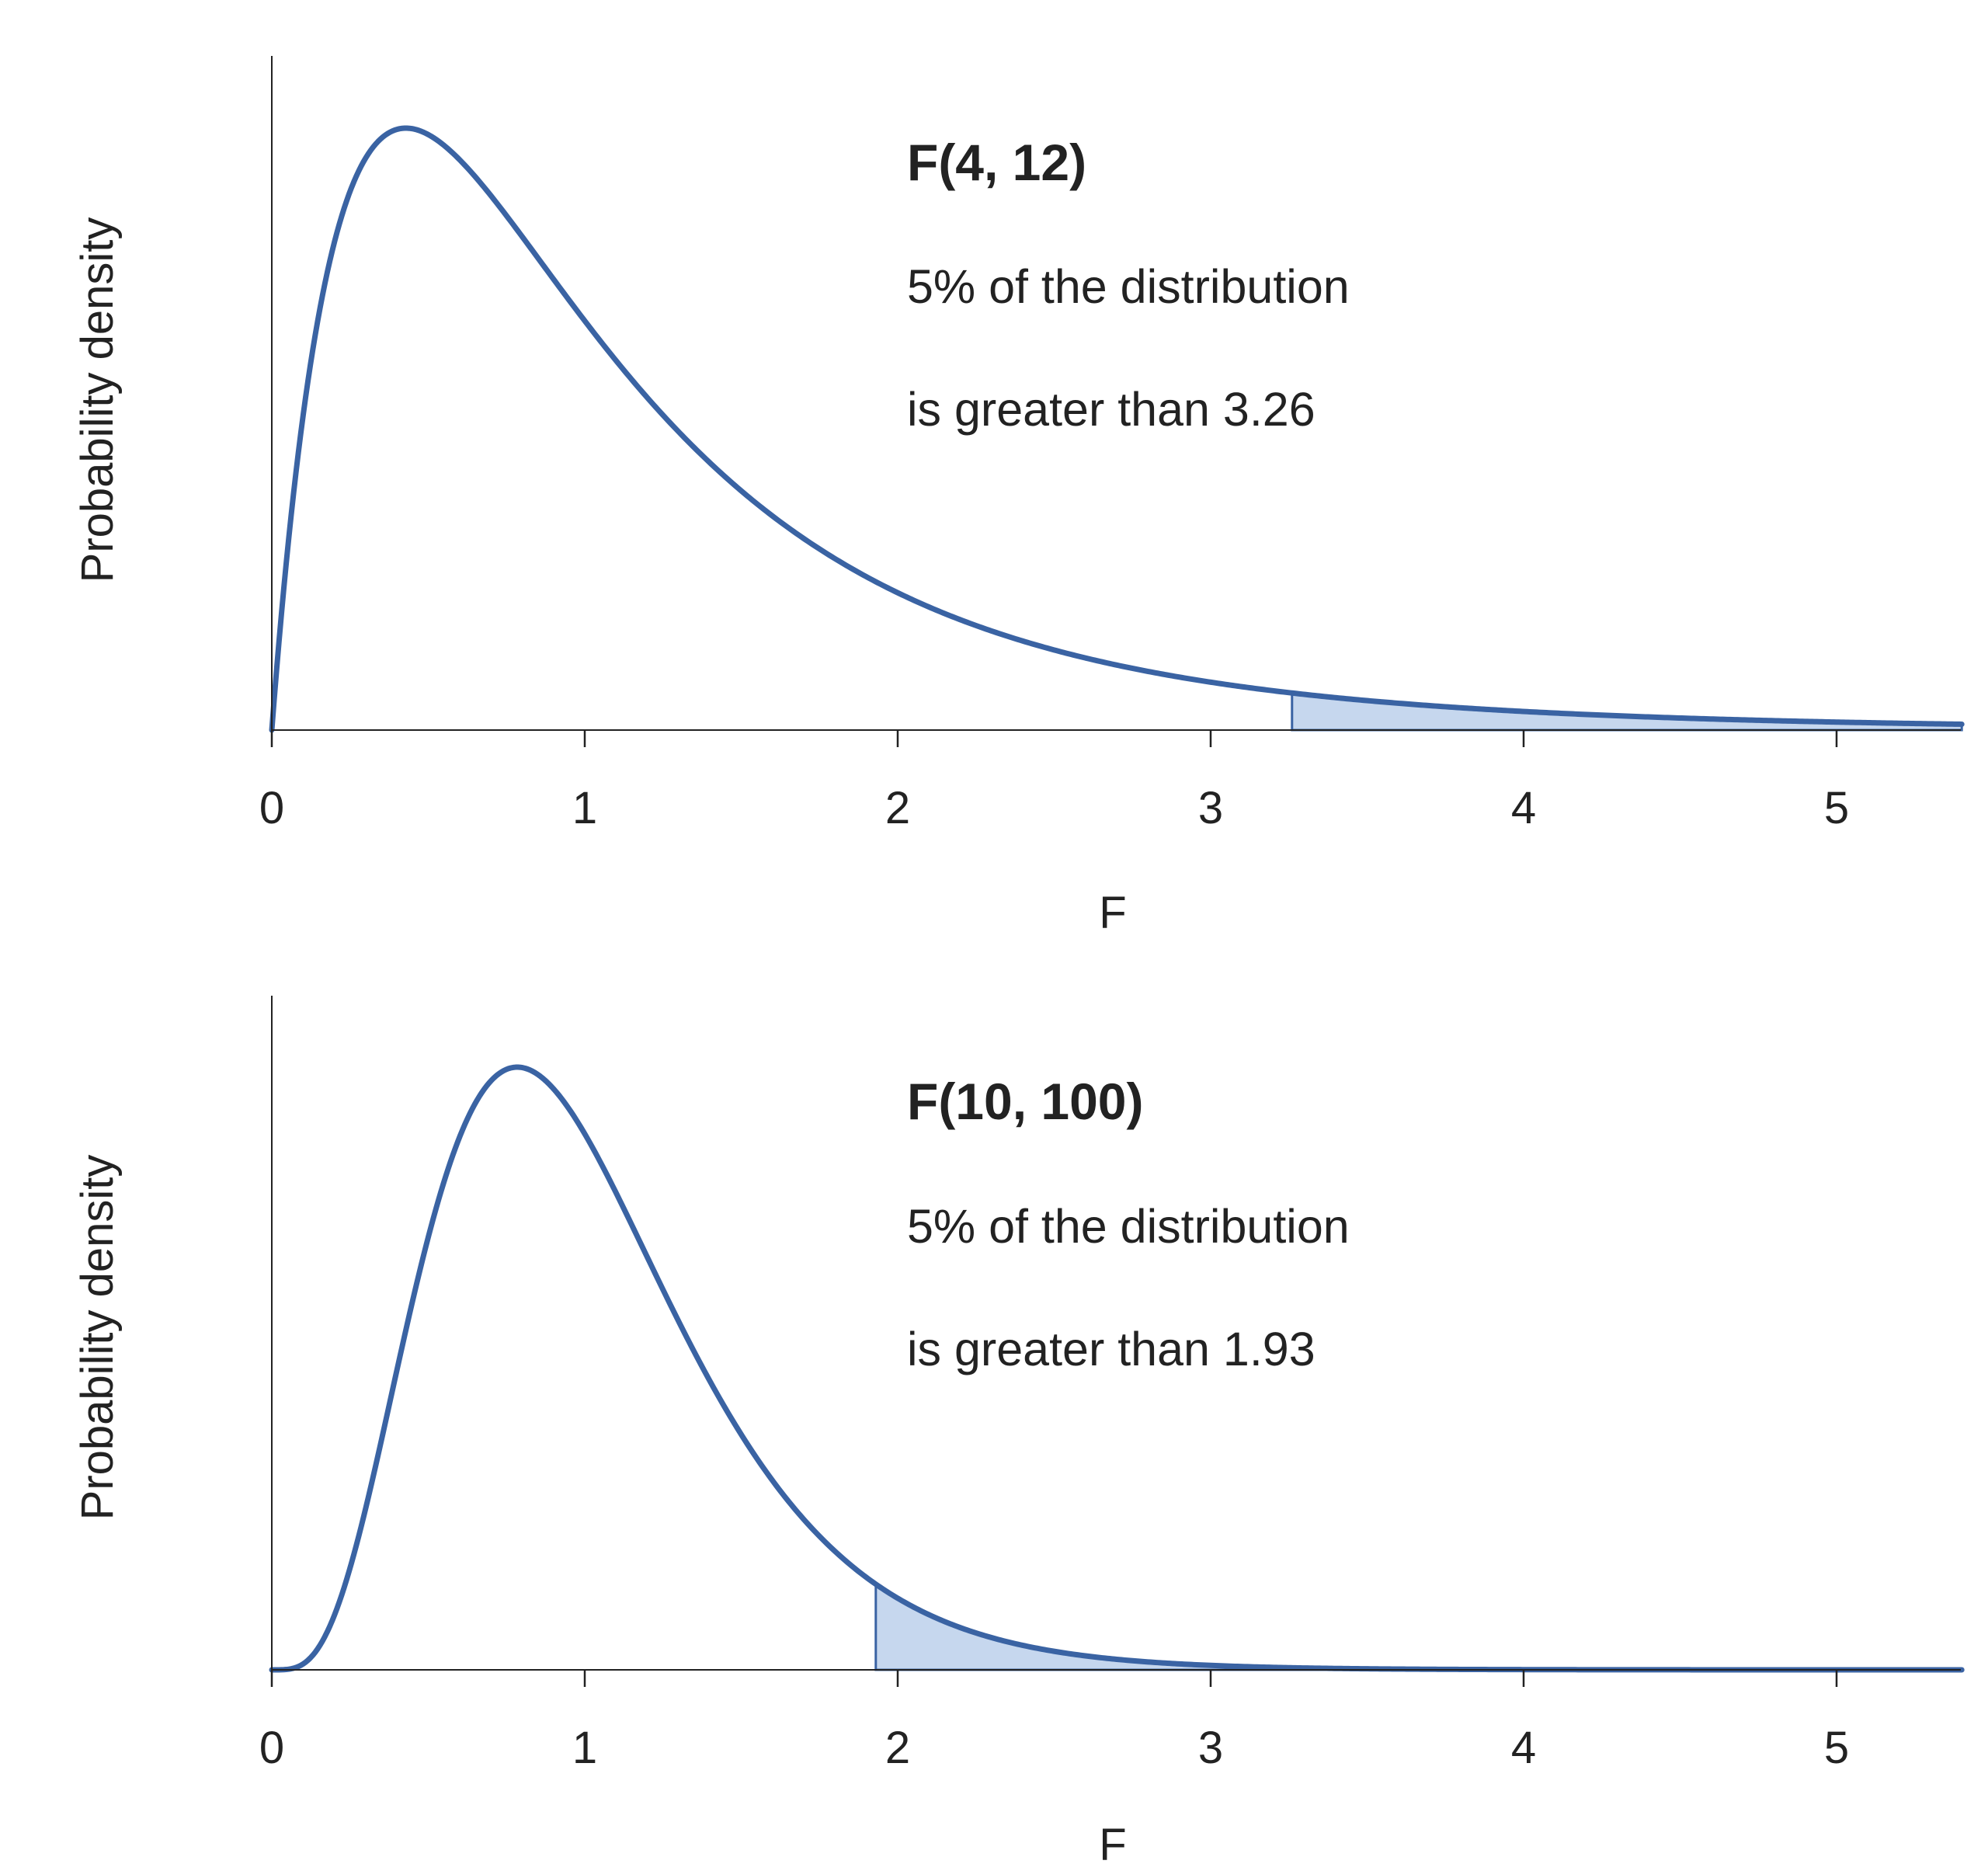 The width and height of the screenshot is (1988, 1864). Describe the element at coordinates (1418, 1626) in the screenshot. I see `tail-area` at that location.